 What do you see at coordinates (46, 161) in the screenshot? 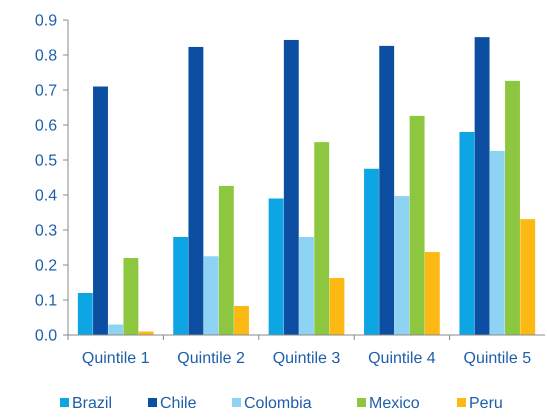
I see `y-tick-label: 0.5` at bounding box center [46, 161].